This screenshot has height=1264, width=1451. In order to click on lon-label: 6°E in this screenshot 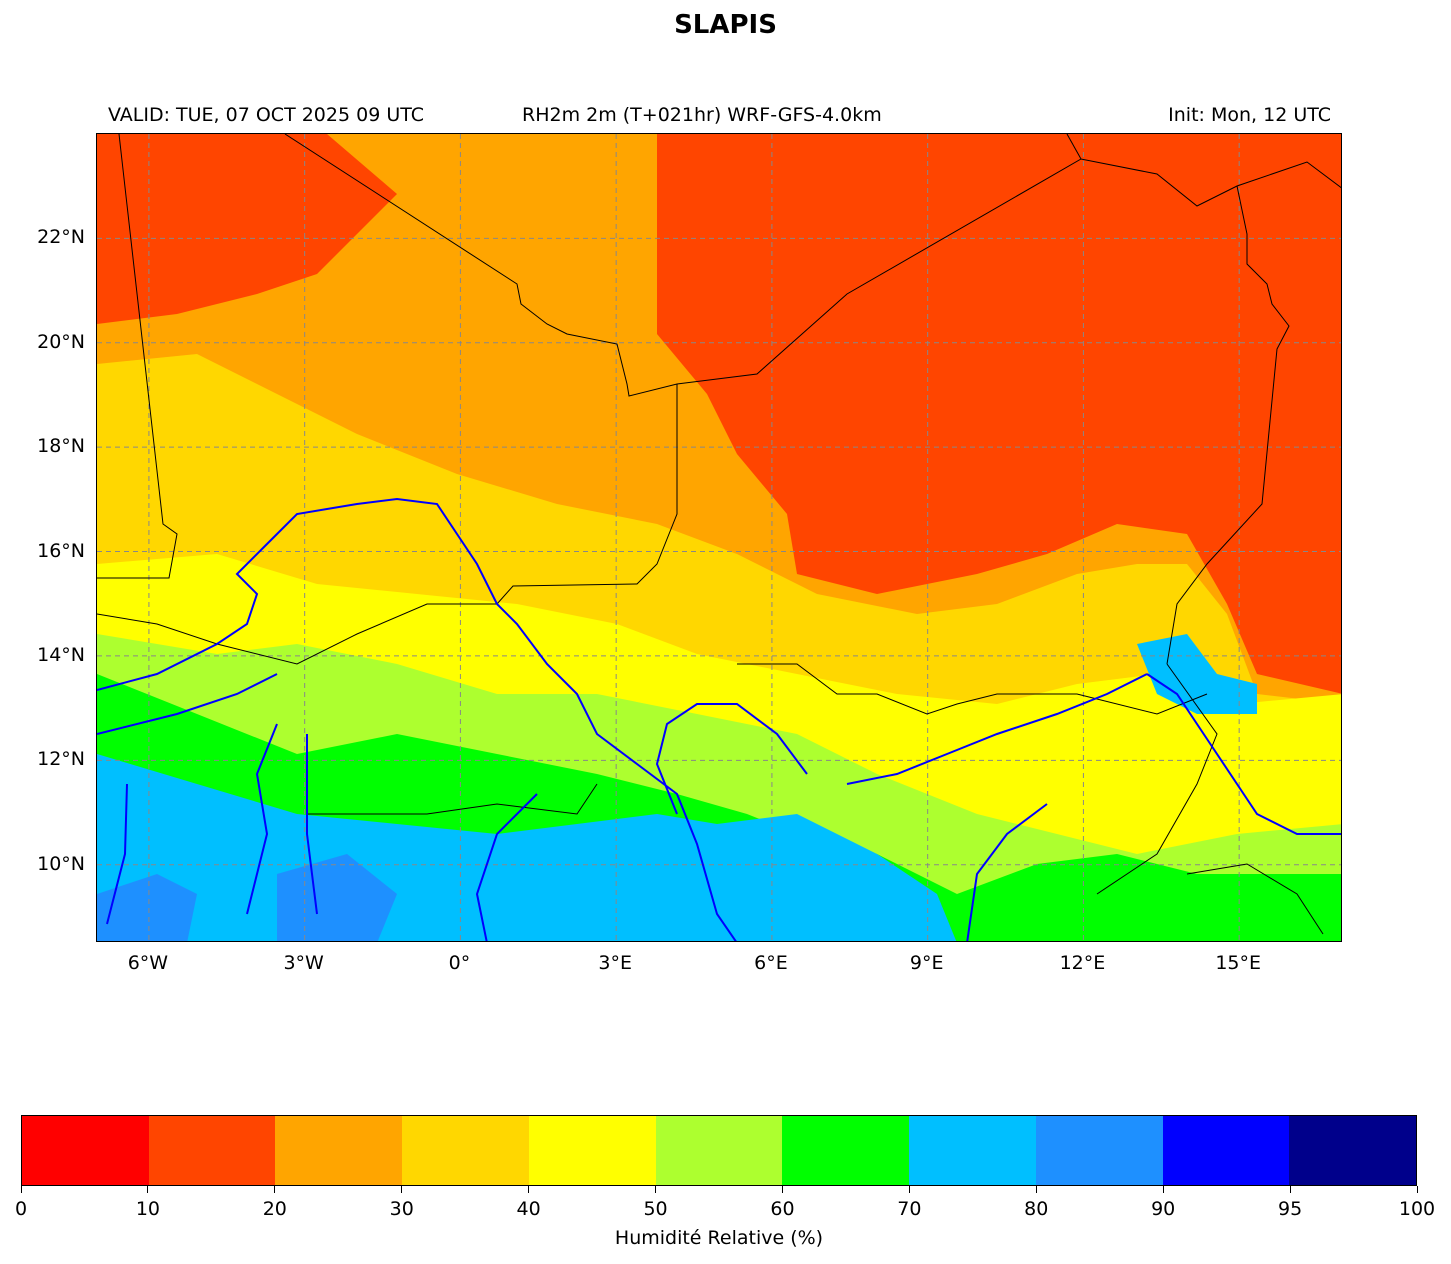, I will do `click(771, 963)`.